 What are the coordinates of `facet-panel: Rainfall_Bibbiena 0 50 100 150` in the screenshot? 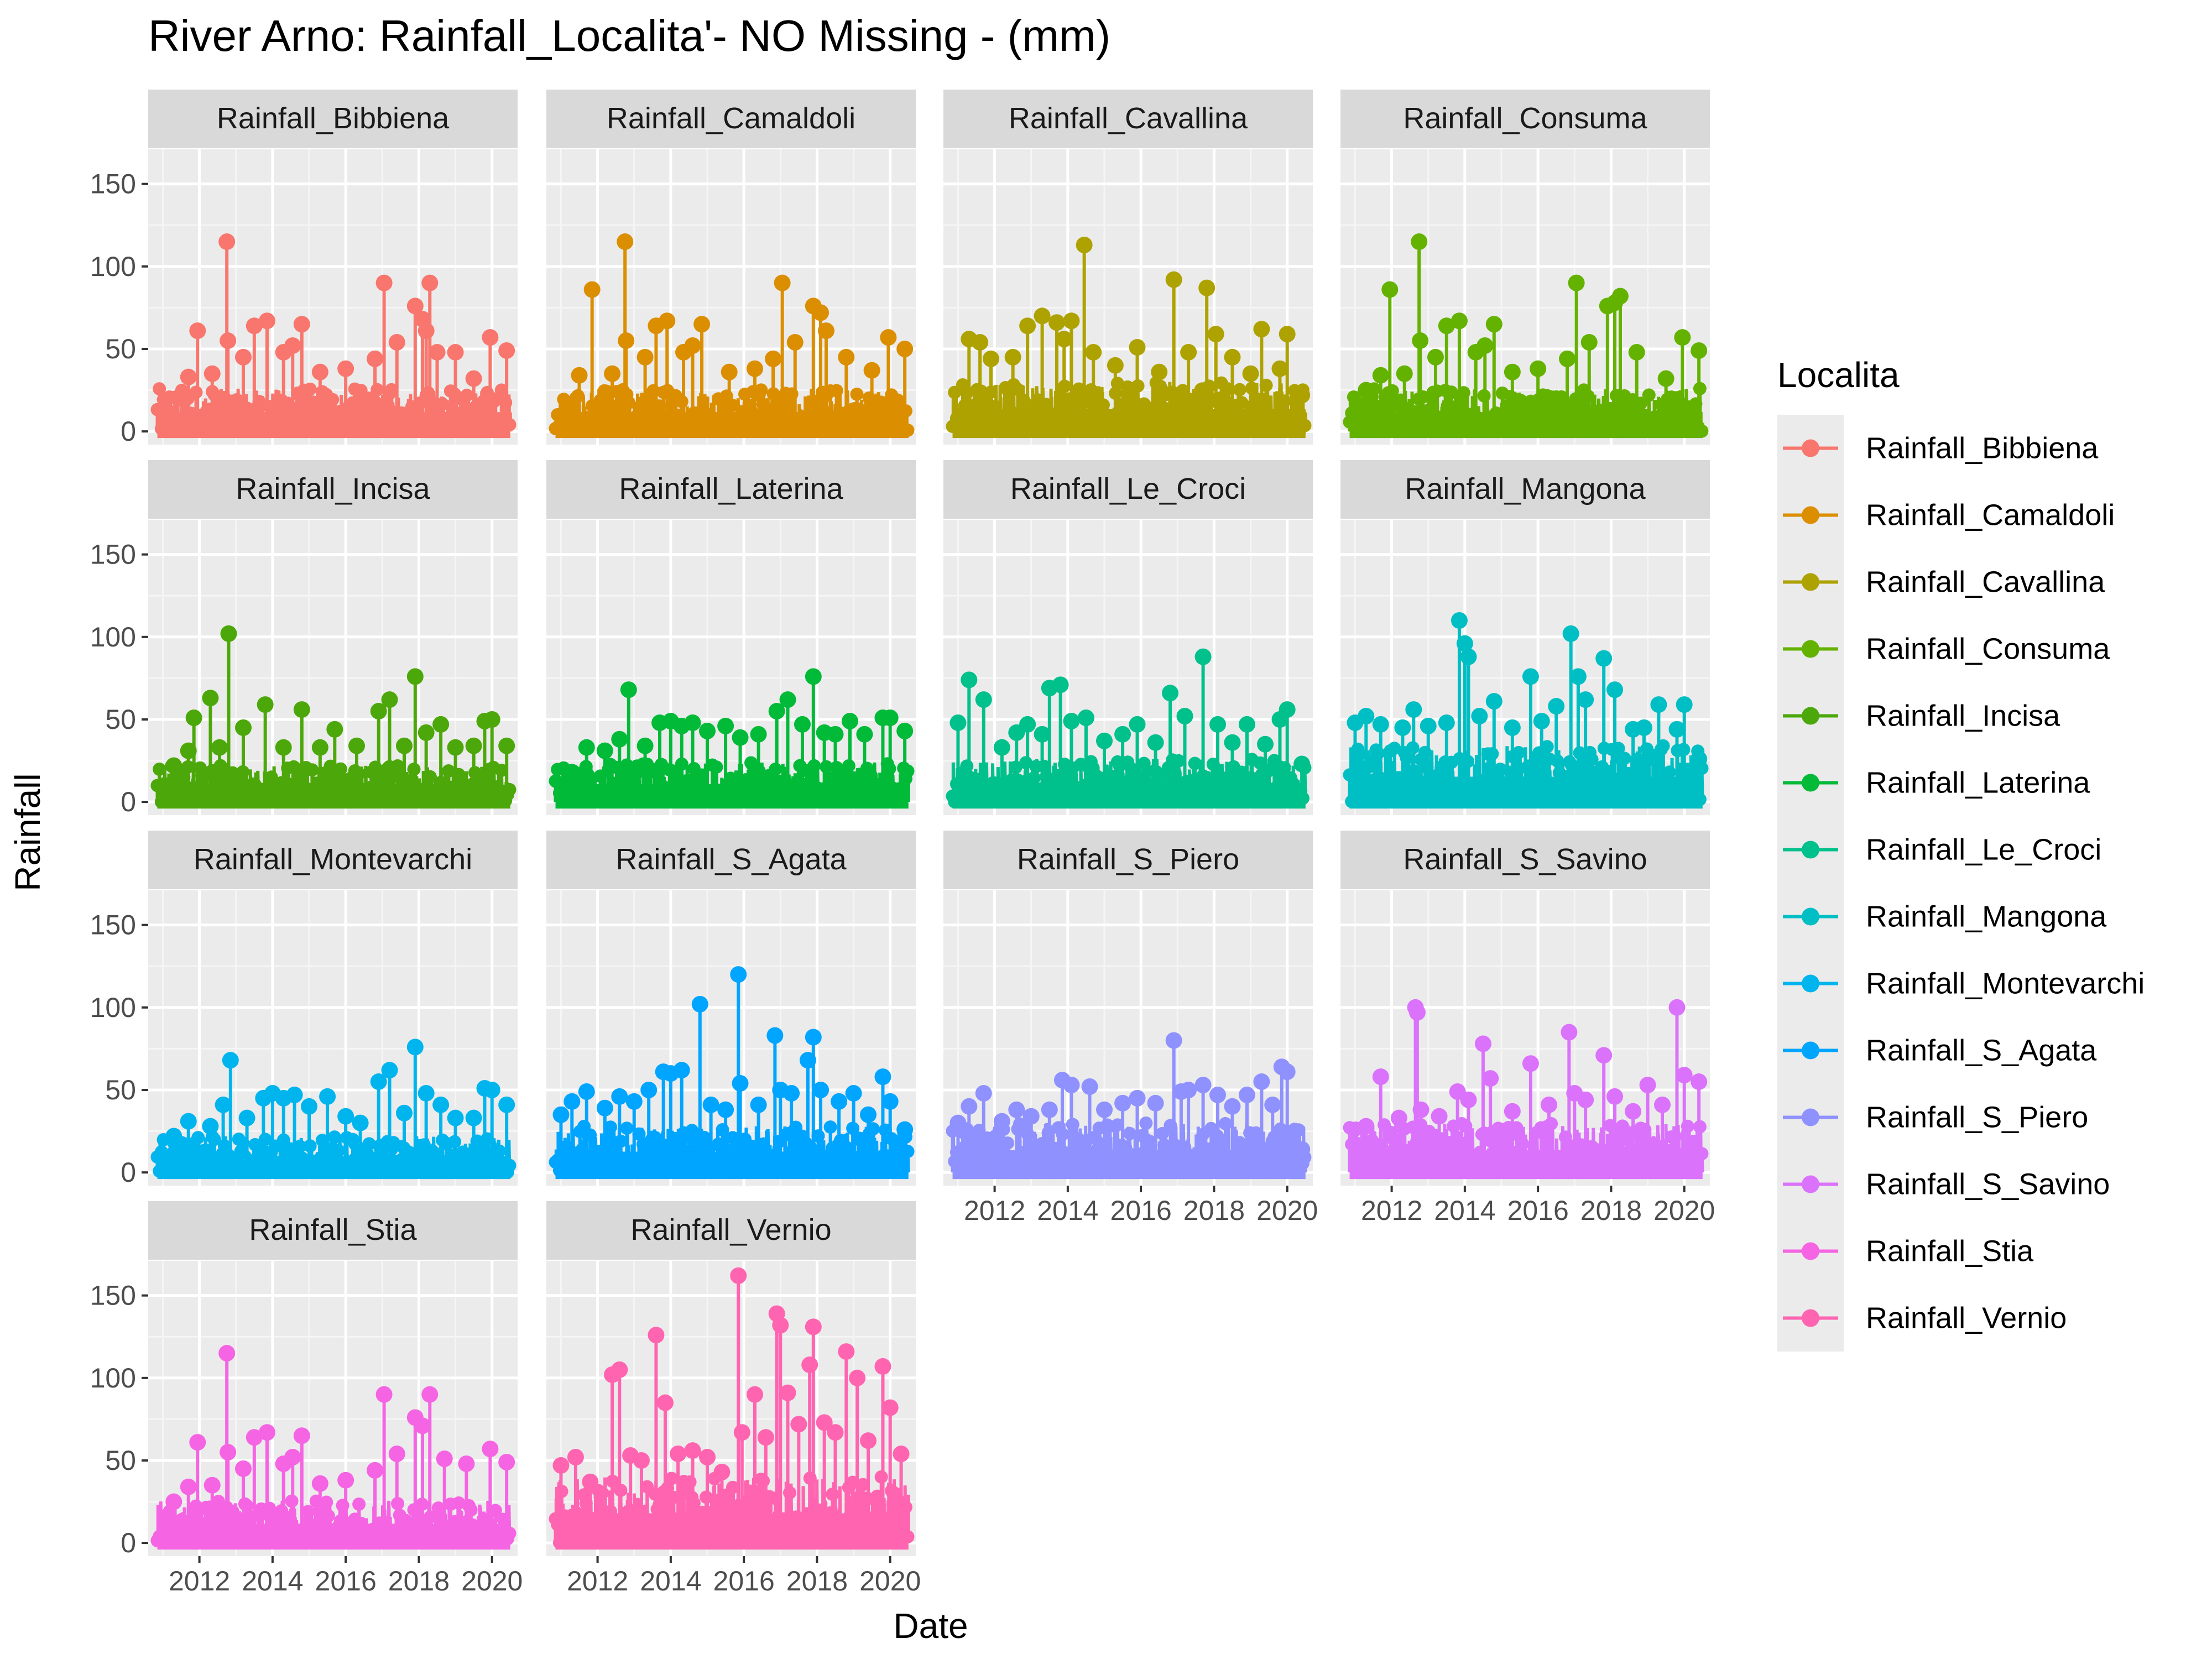 It's located at (304, 268).